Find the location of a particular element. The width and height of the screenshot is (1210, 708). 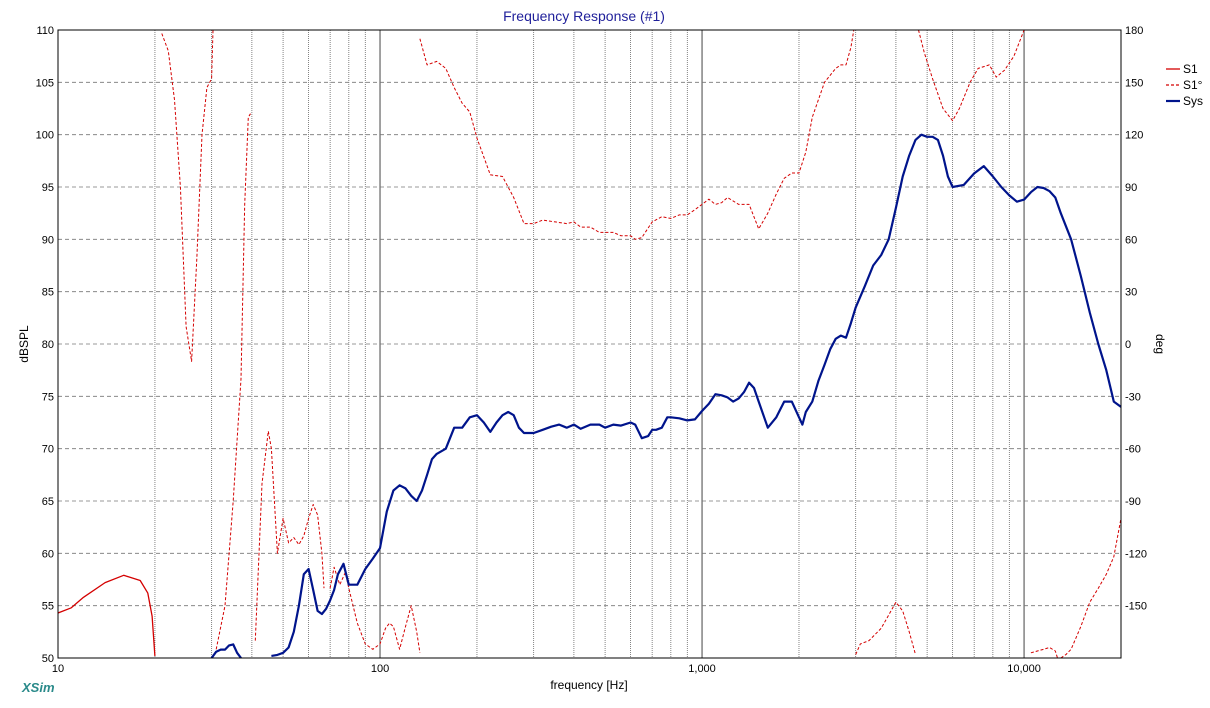

y-tick-label: 85 is located at coordinates (48, 293).